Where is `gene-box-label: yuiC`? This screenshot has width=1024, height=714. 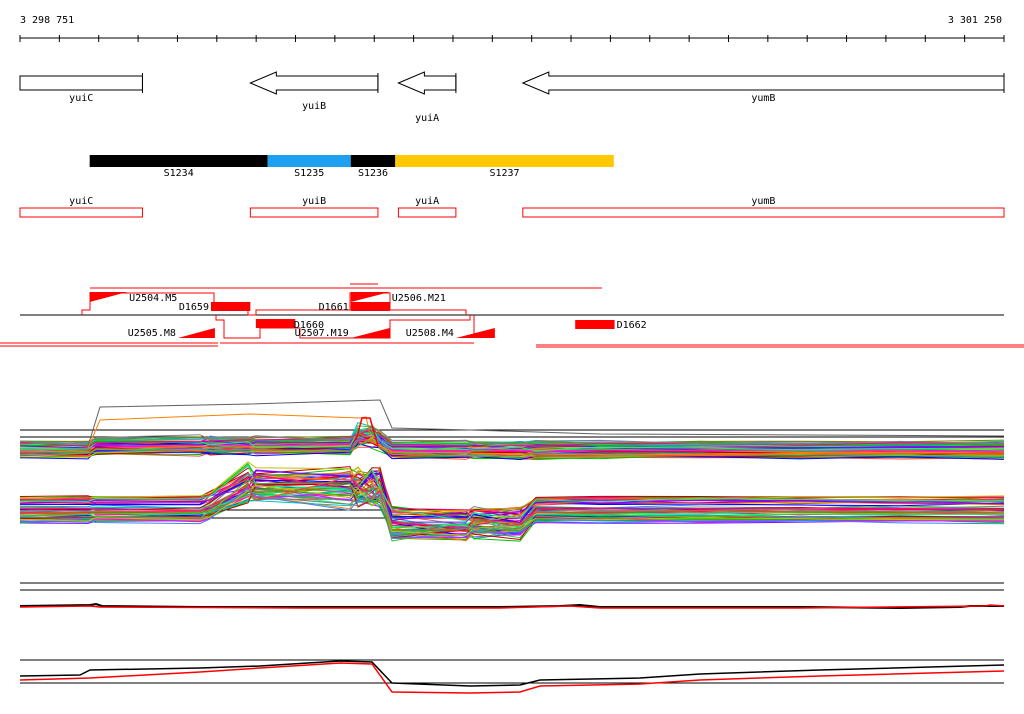 gene-box-label: yuiC is located at coordinates (81, 201).